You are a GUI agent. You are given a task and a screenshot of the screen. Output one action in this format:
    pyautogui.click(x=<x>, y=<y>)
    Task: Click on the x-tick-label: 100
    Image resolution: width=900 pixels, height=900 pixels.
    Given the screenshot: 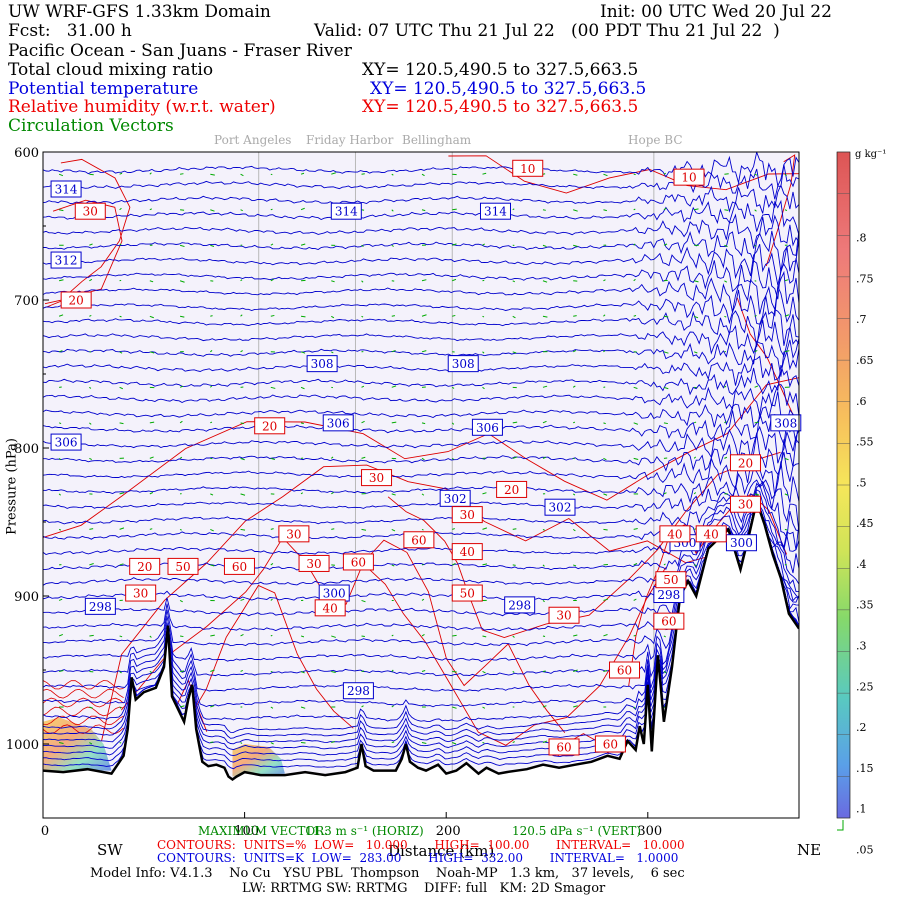 What is the action you would take?
    pyautogui.click(x=246, y=831)
    